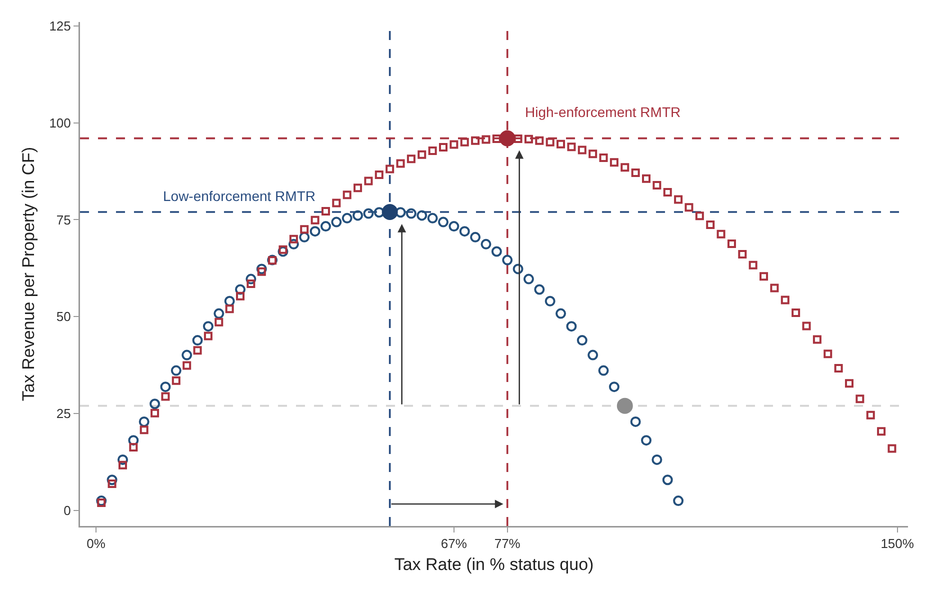 The height and width of the screenshot is (598, 930). Describe the element at coordinates (63, 316) in the screenshot. I see `y-tick-label: 50` at that location.